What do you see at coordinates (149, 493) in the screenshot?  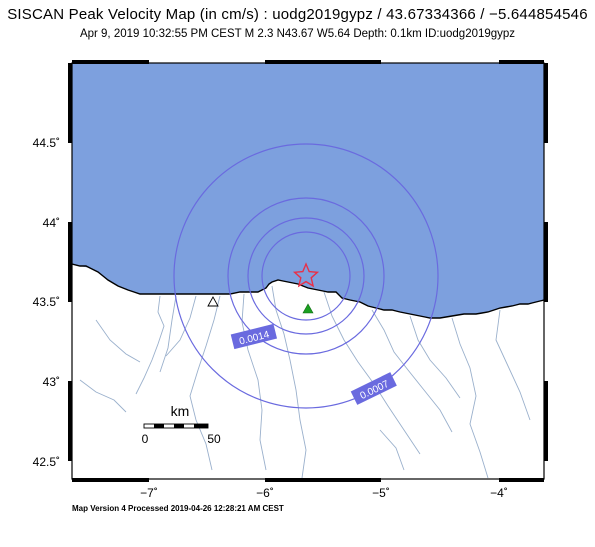 I see `lon-label: −7˚` at bounding box center [149, 493].